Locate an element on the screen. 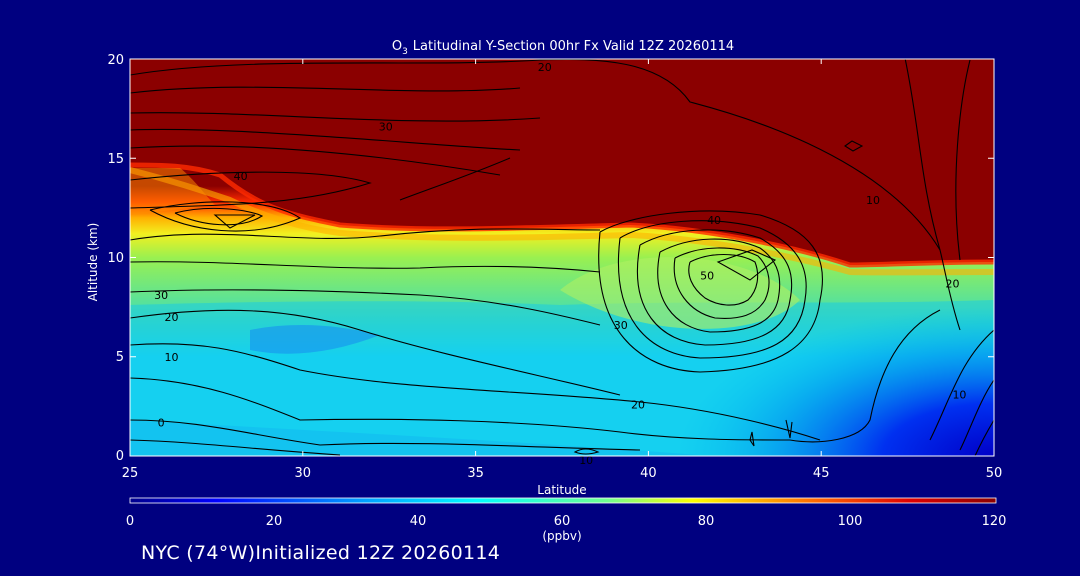 The image size is (1080, 576). colorbar-tick-label: 80 is located at coordinates (706, 521).